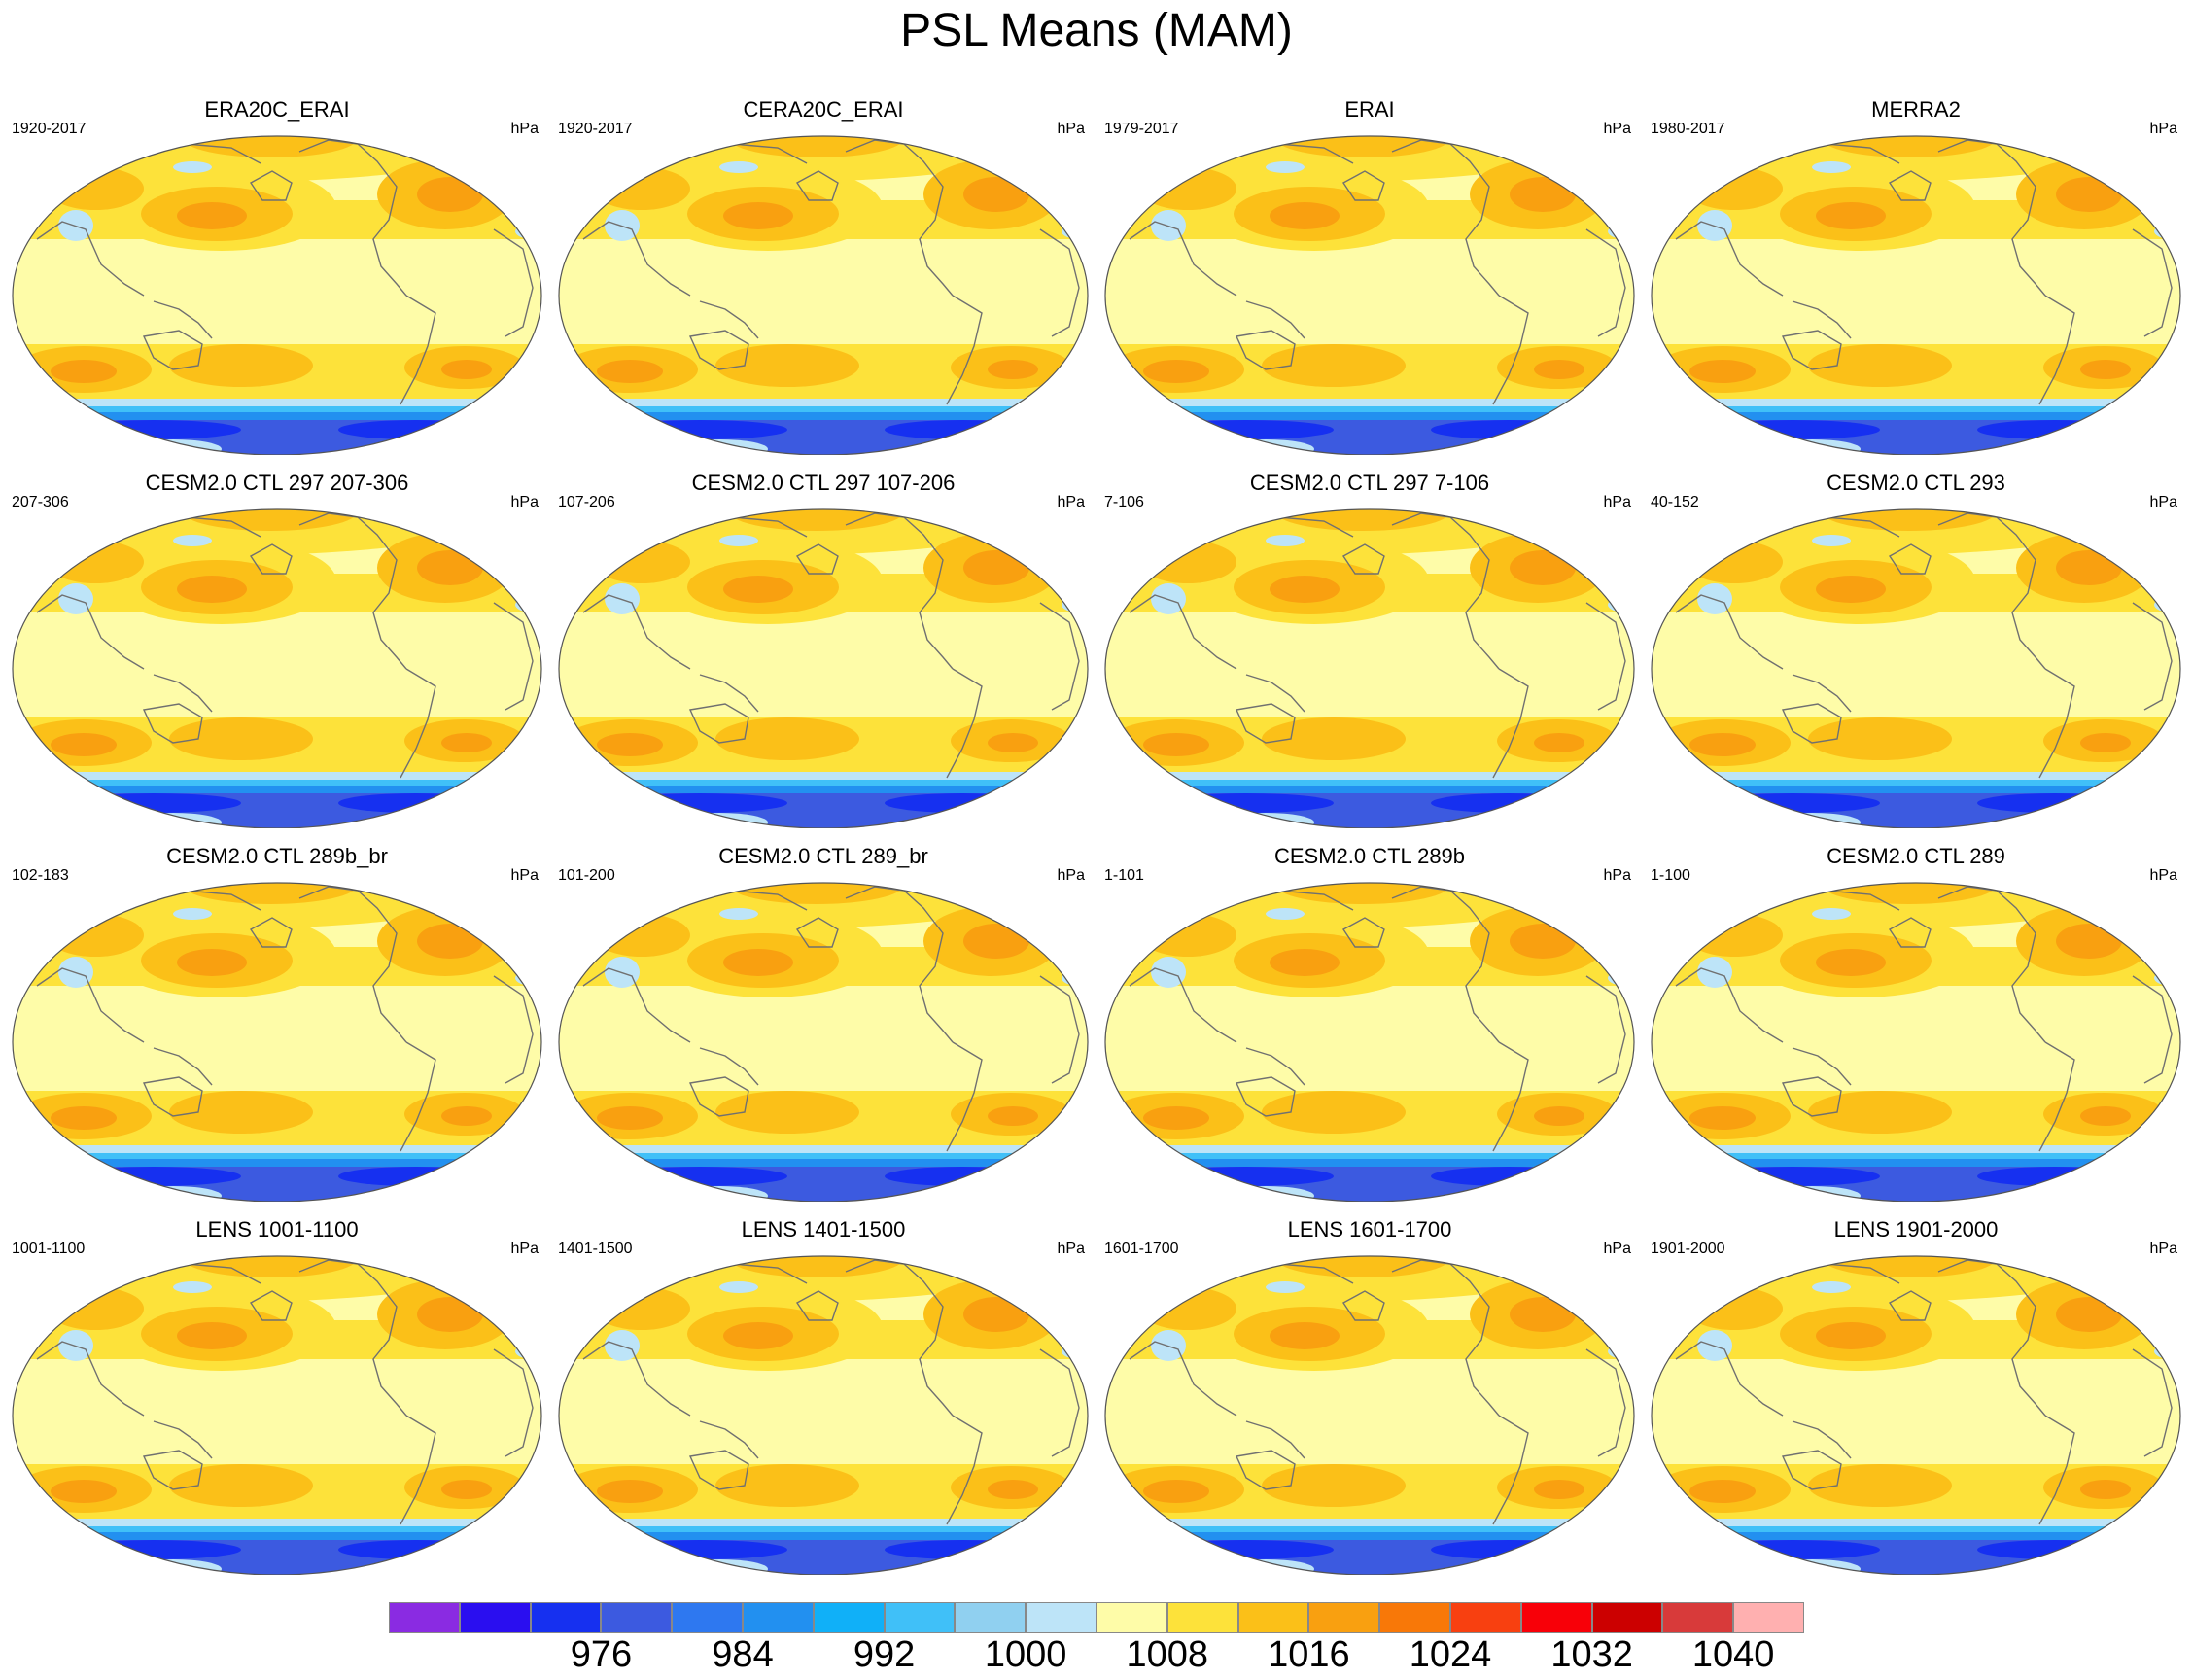 The image size is (2193, 1680). I want to click on colorbar-tick-label: 1040, so click(1733, 1654).